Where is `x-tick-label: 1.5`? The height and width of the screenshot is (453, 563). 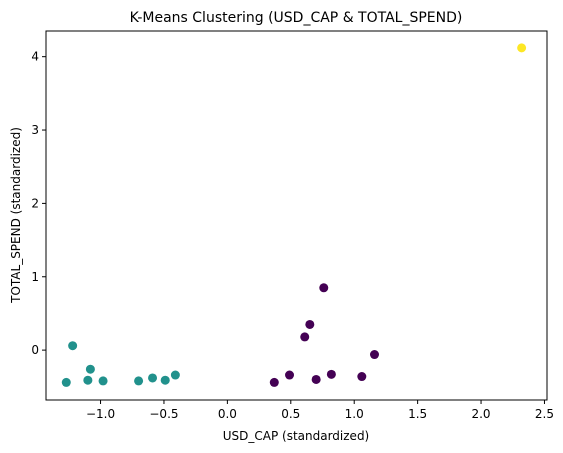
x-tick-label: 1.5 is located at coordinates (417, 414).